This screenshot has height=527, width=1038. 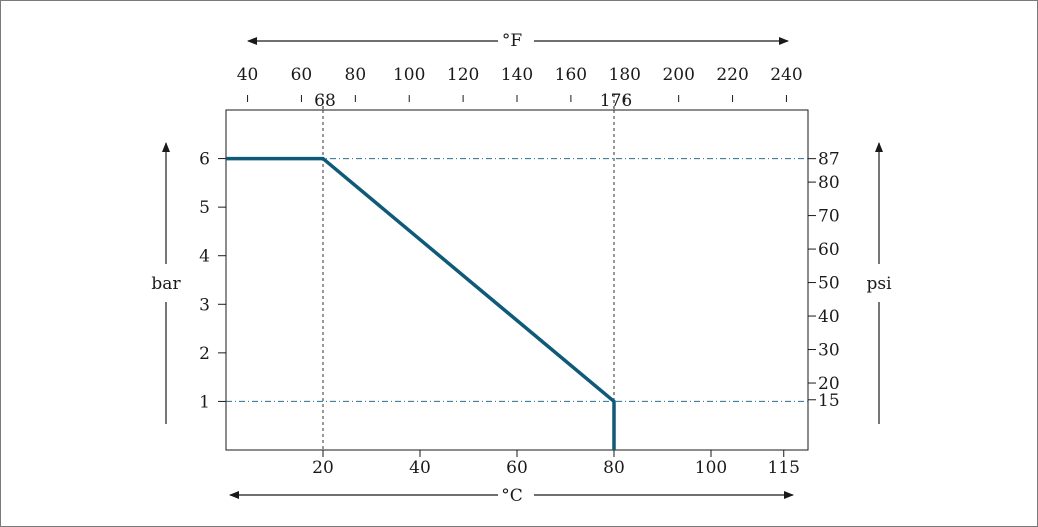 I want to click on y-tick-label: 6, so click(x=204, y=160).